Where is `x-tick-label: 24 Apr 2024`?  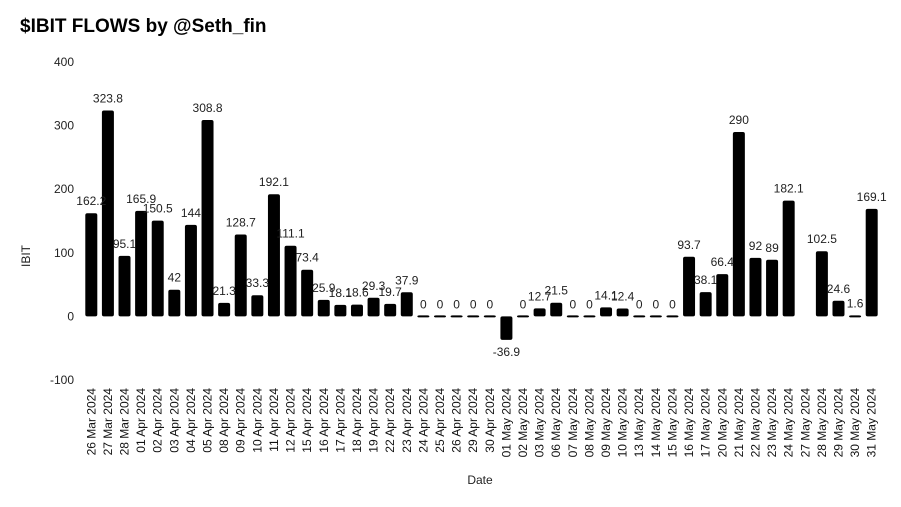 x-tick-label: 24 Apr 2024 is located at coordinates (423, 420).